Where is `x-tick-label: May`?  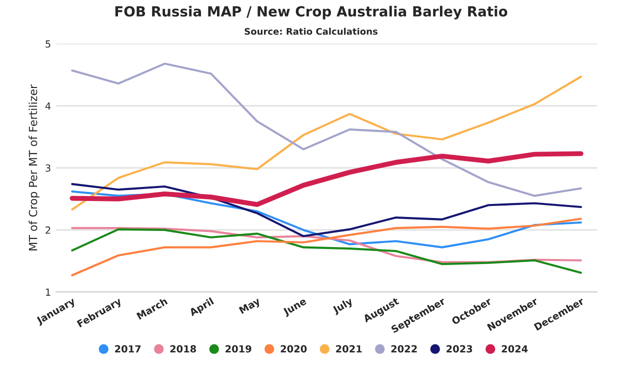
x-tick-label: May is located at coordinates (250, 306).